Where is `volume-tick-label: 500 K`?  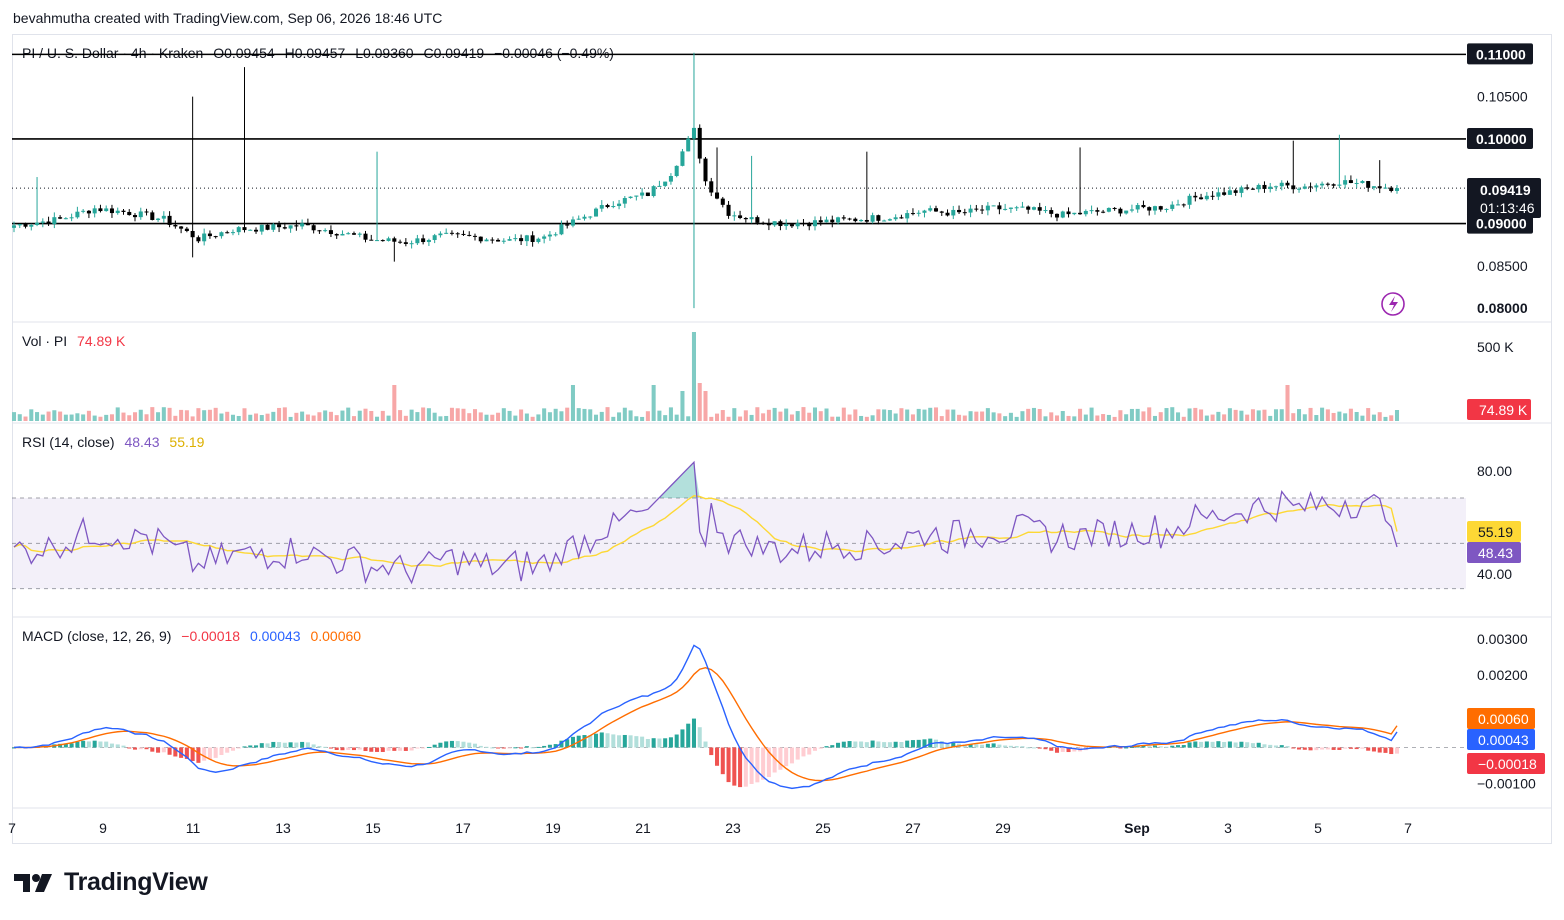
volume-tick-label: 500 K is located at coordinates (1495, 347).